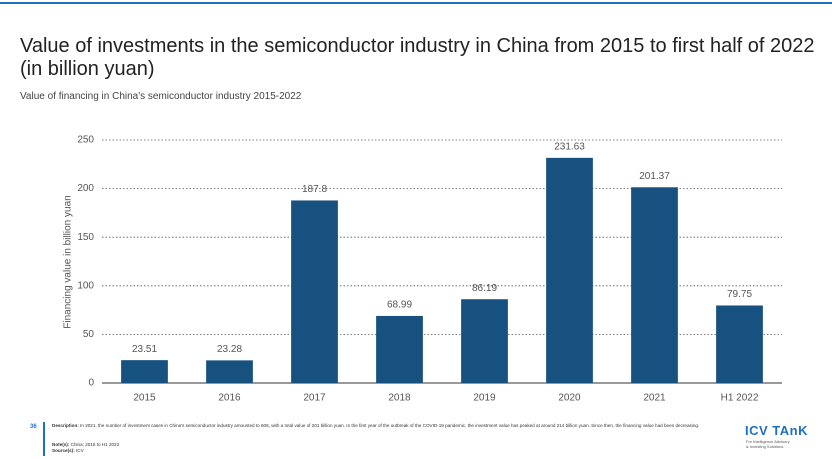 The image size is (832, 459). Describe the element at coordinates (65, 425) in the screenshot. I see `description-label: Description:` at that location.